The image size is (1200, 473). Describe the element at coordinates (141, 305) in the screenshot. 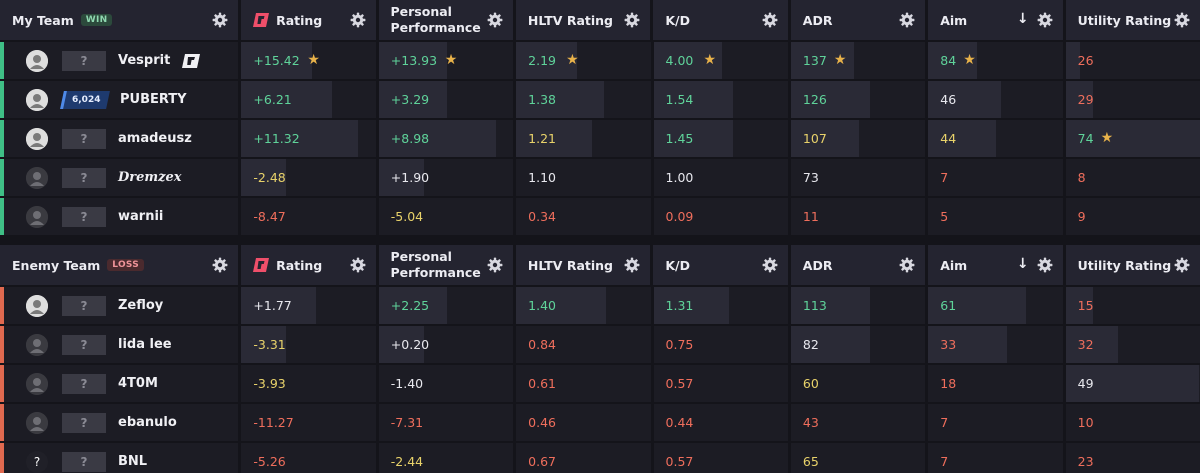

I see `player-name: Zefloy` at that location.